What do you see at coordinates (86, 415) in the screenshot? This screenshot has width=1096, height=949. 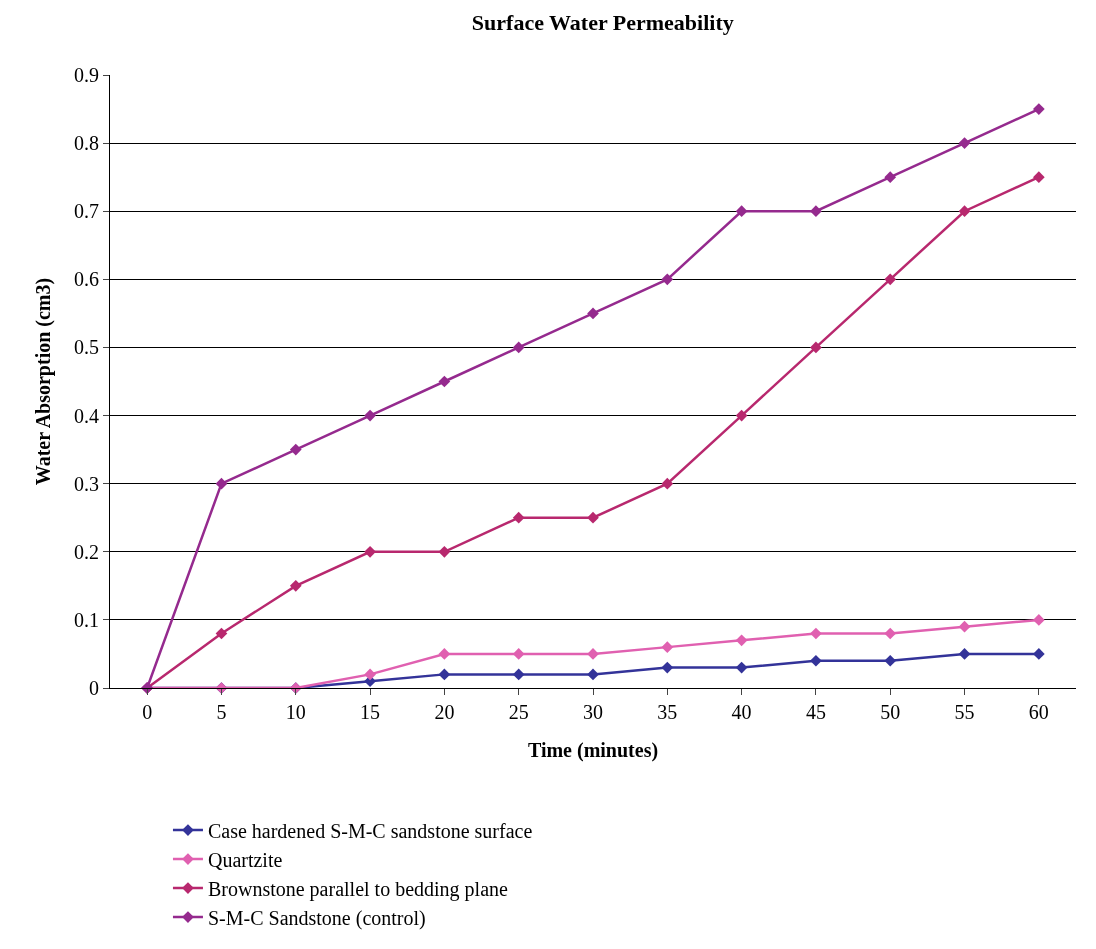 I see `y-tick-label: 0.4` at bounding box center [86, 415].